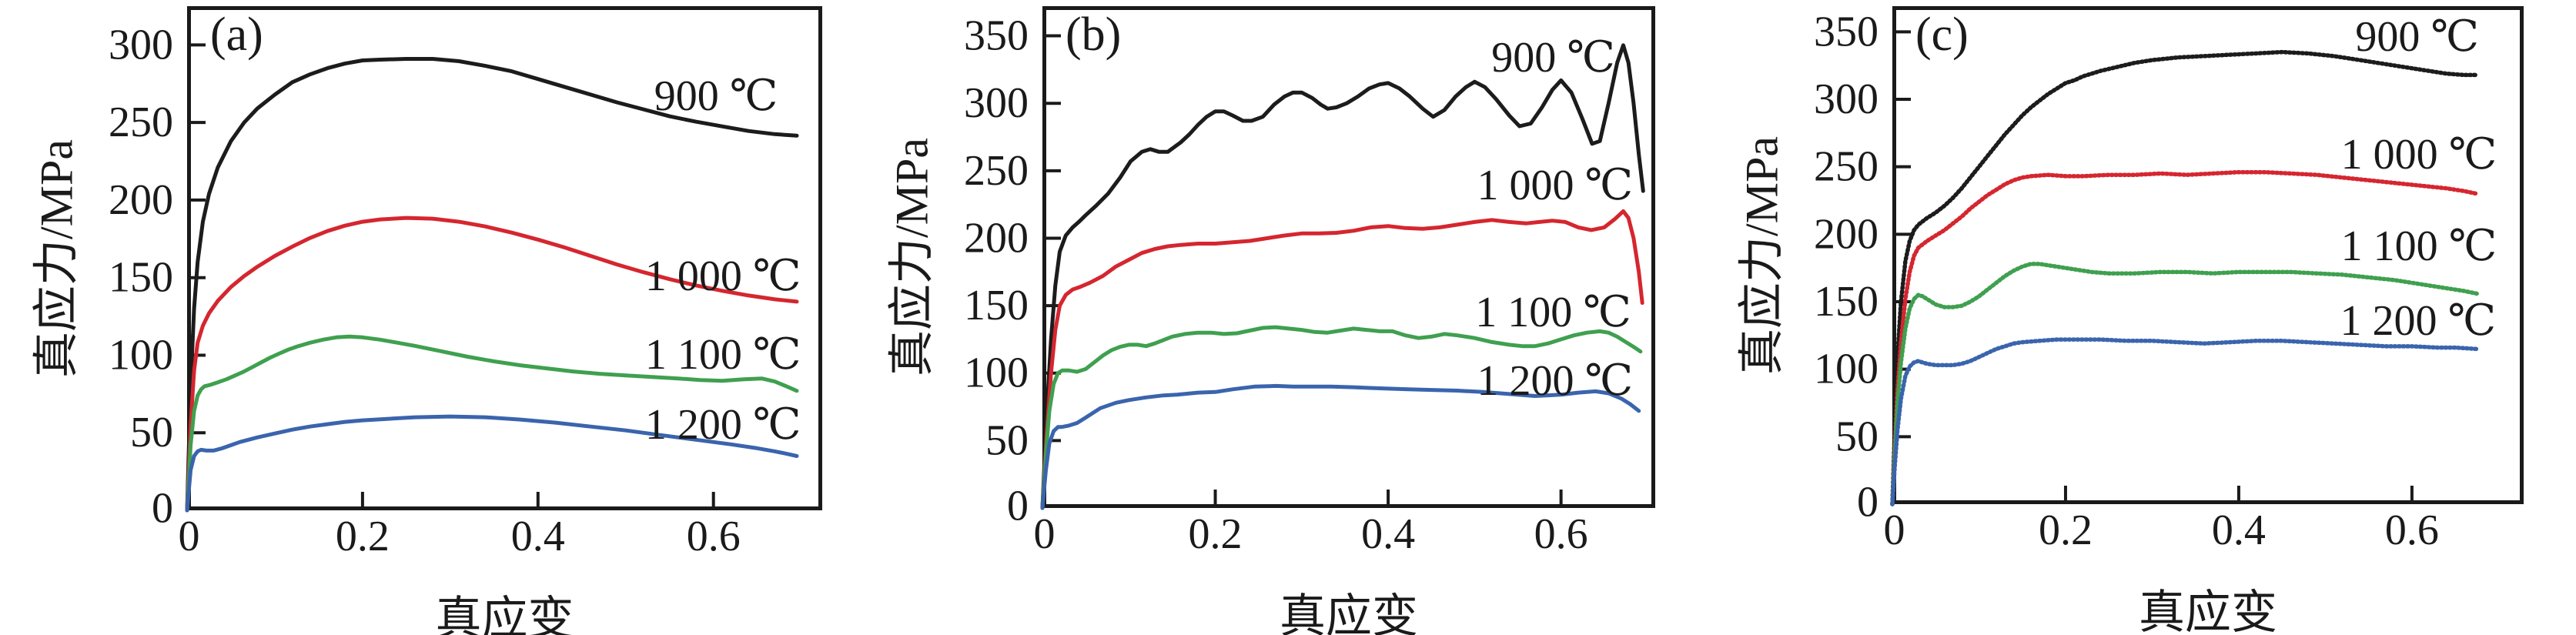 The height and width of the screenshot is (635, 2576). I want to click on panel-c-letter: (c), so click(1942, 34).